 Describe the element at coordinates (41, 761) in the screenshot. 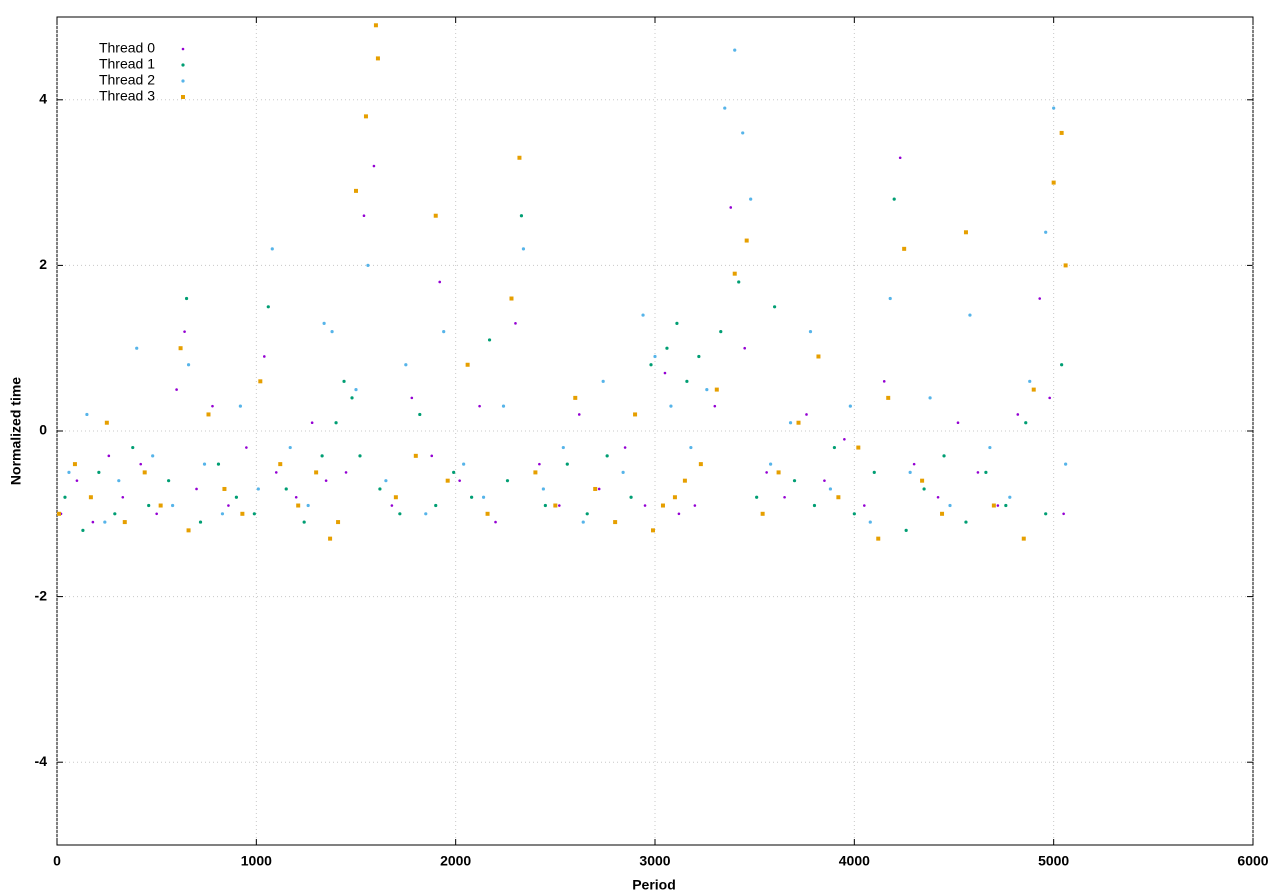

I see `y-tick-label: -4` at that location.